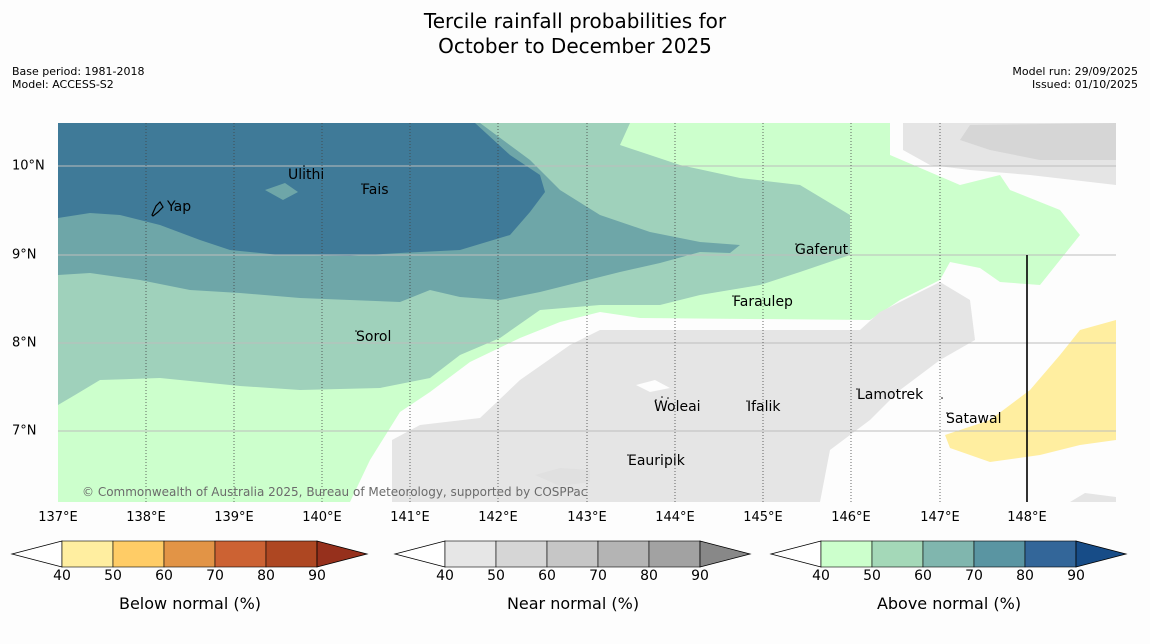  I want to click on lat-label-10n: 10°N, so click(28, 166).